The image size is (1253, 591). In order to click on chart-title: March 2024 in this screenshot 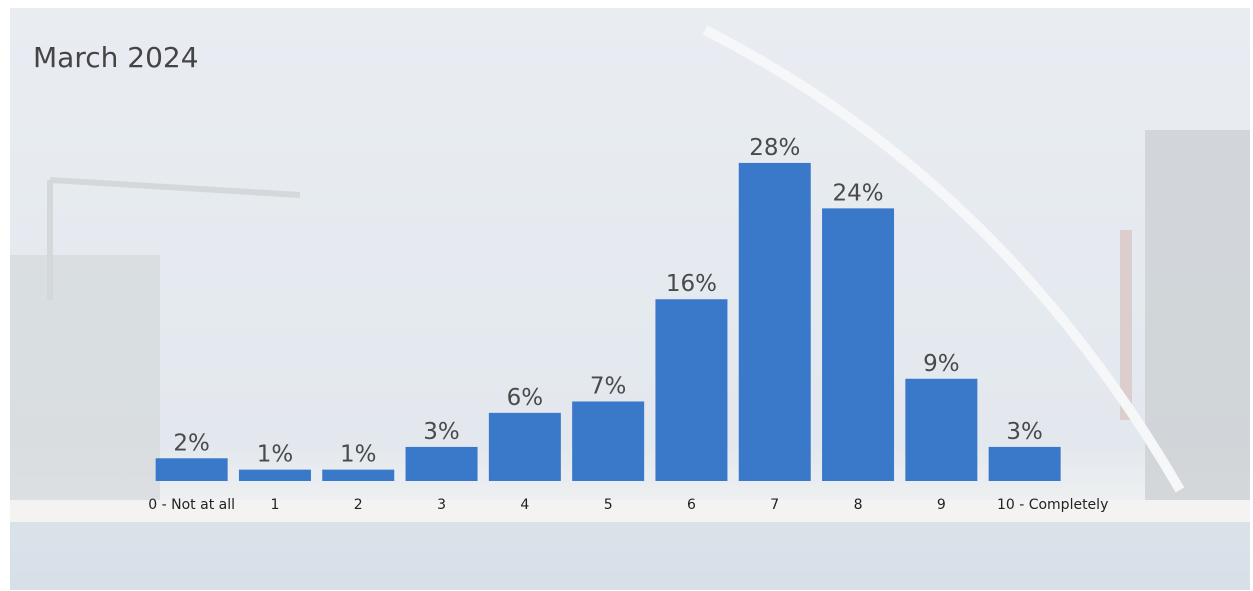, I will do `click(116, 57)`.